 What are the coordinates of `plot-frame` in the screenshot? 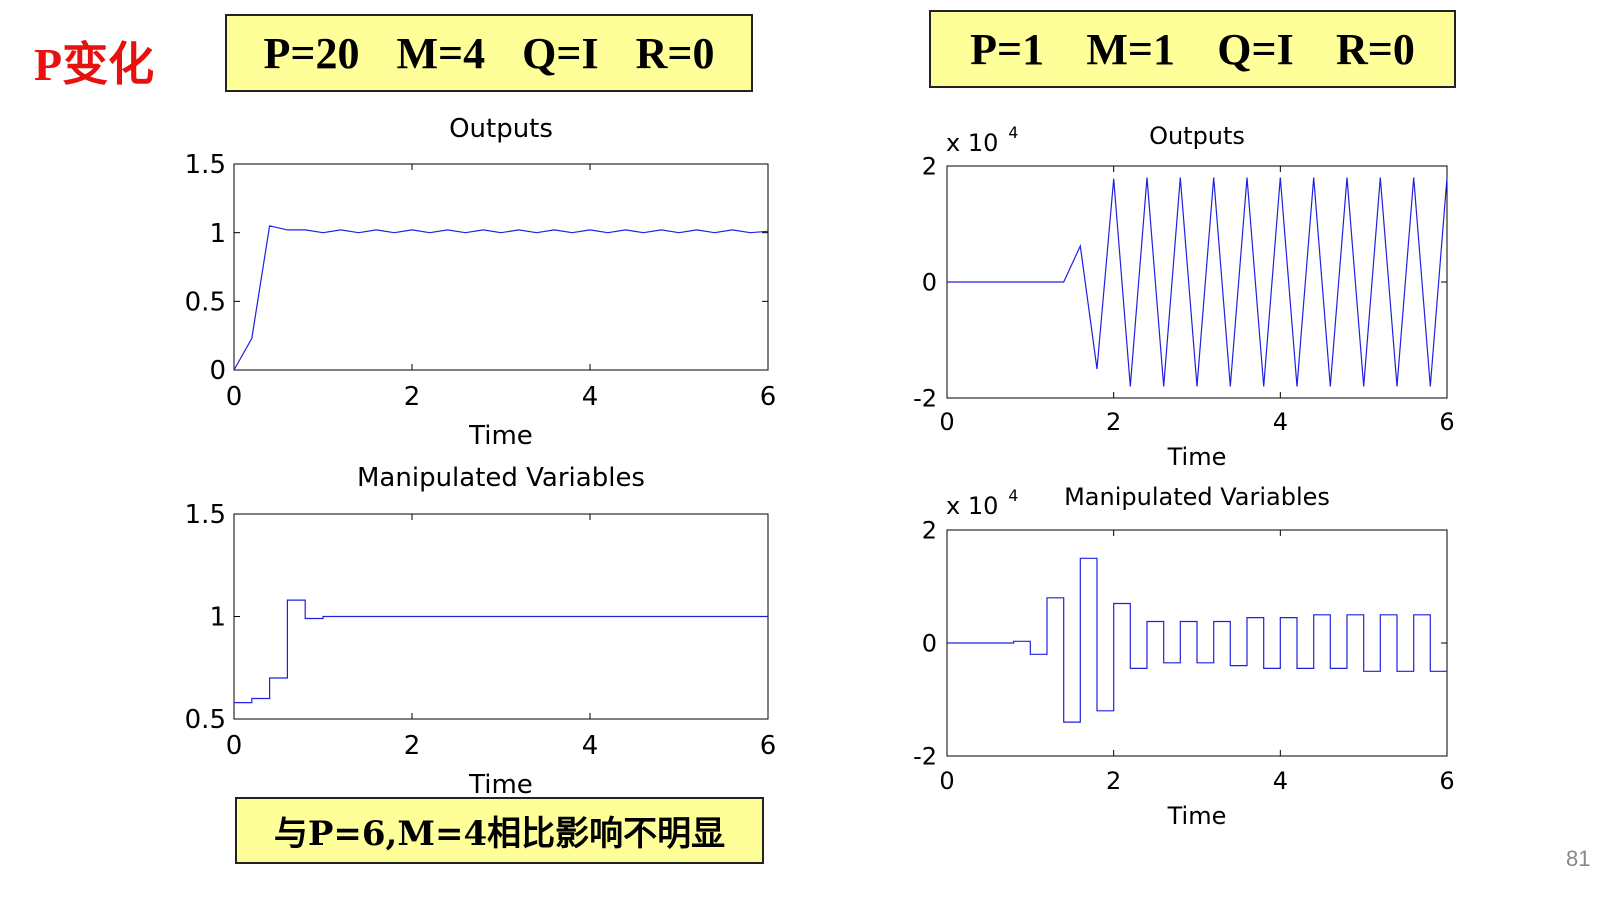 It's located at (501, 267).